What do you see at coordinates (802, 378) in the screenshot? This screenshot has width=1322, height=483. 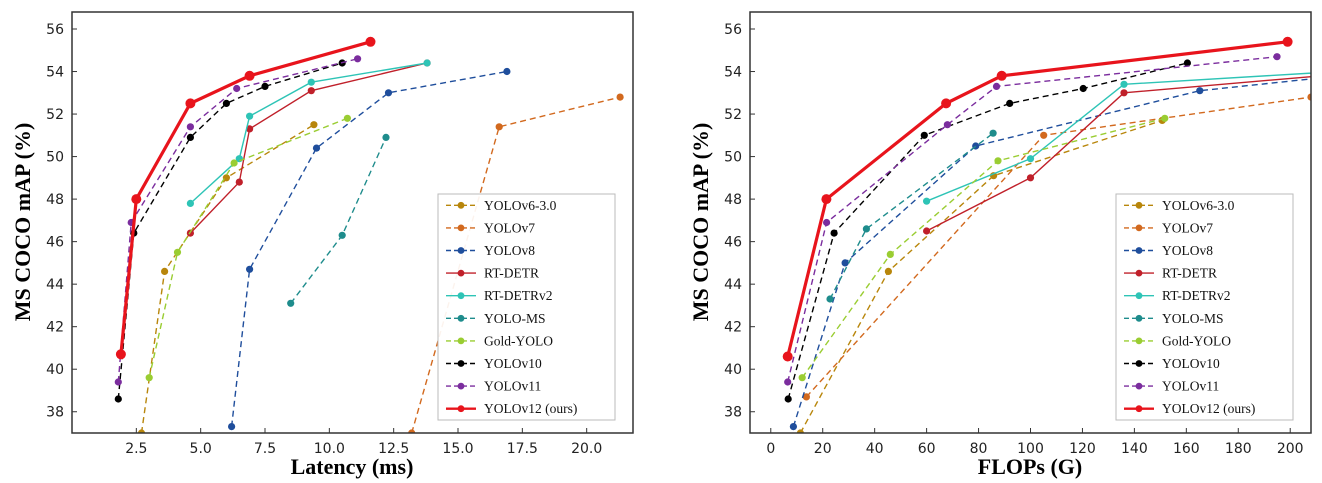 I see `flops-series-gold-yolo-point` at bounding box center [802, 378].